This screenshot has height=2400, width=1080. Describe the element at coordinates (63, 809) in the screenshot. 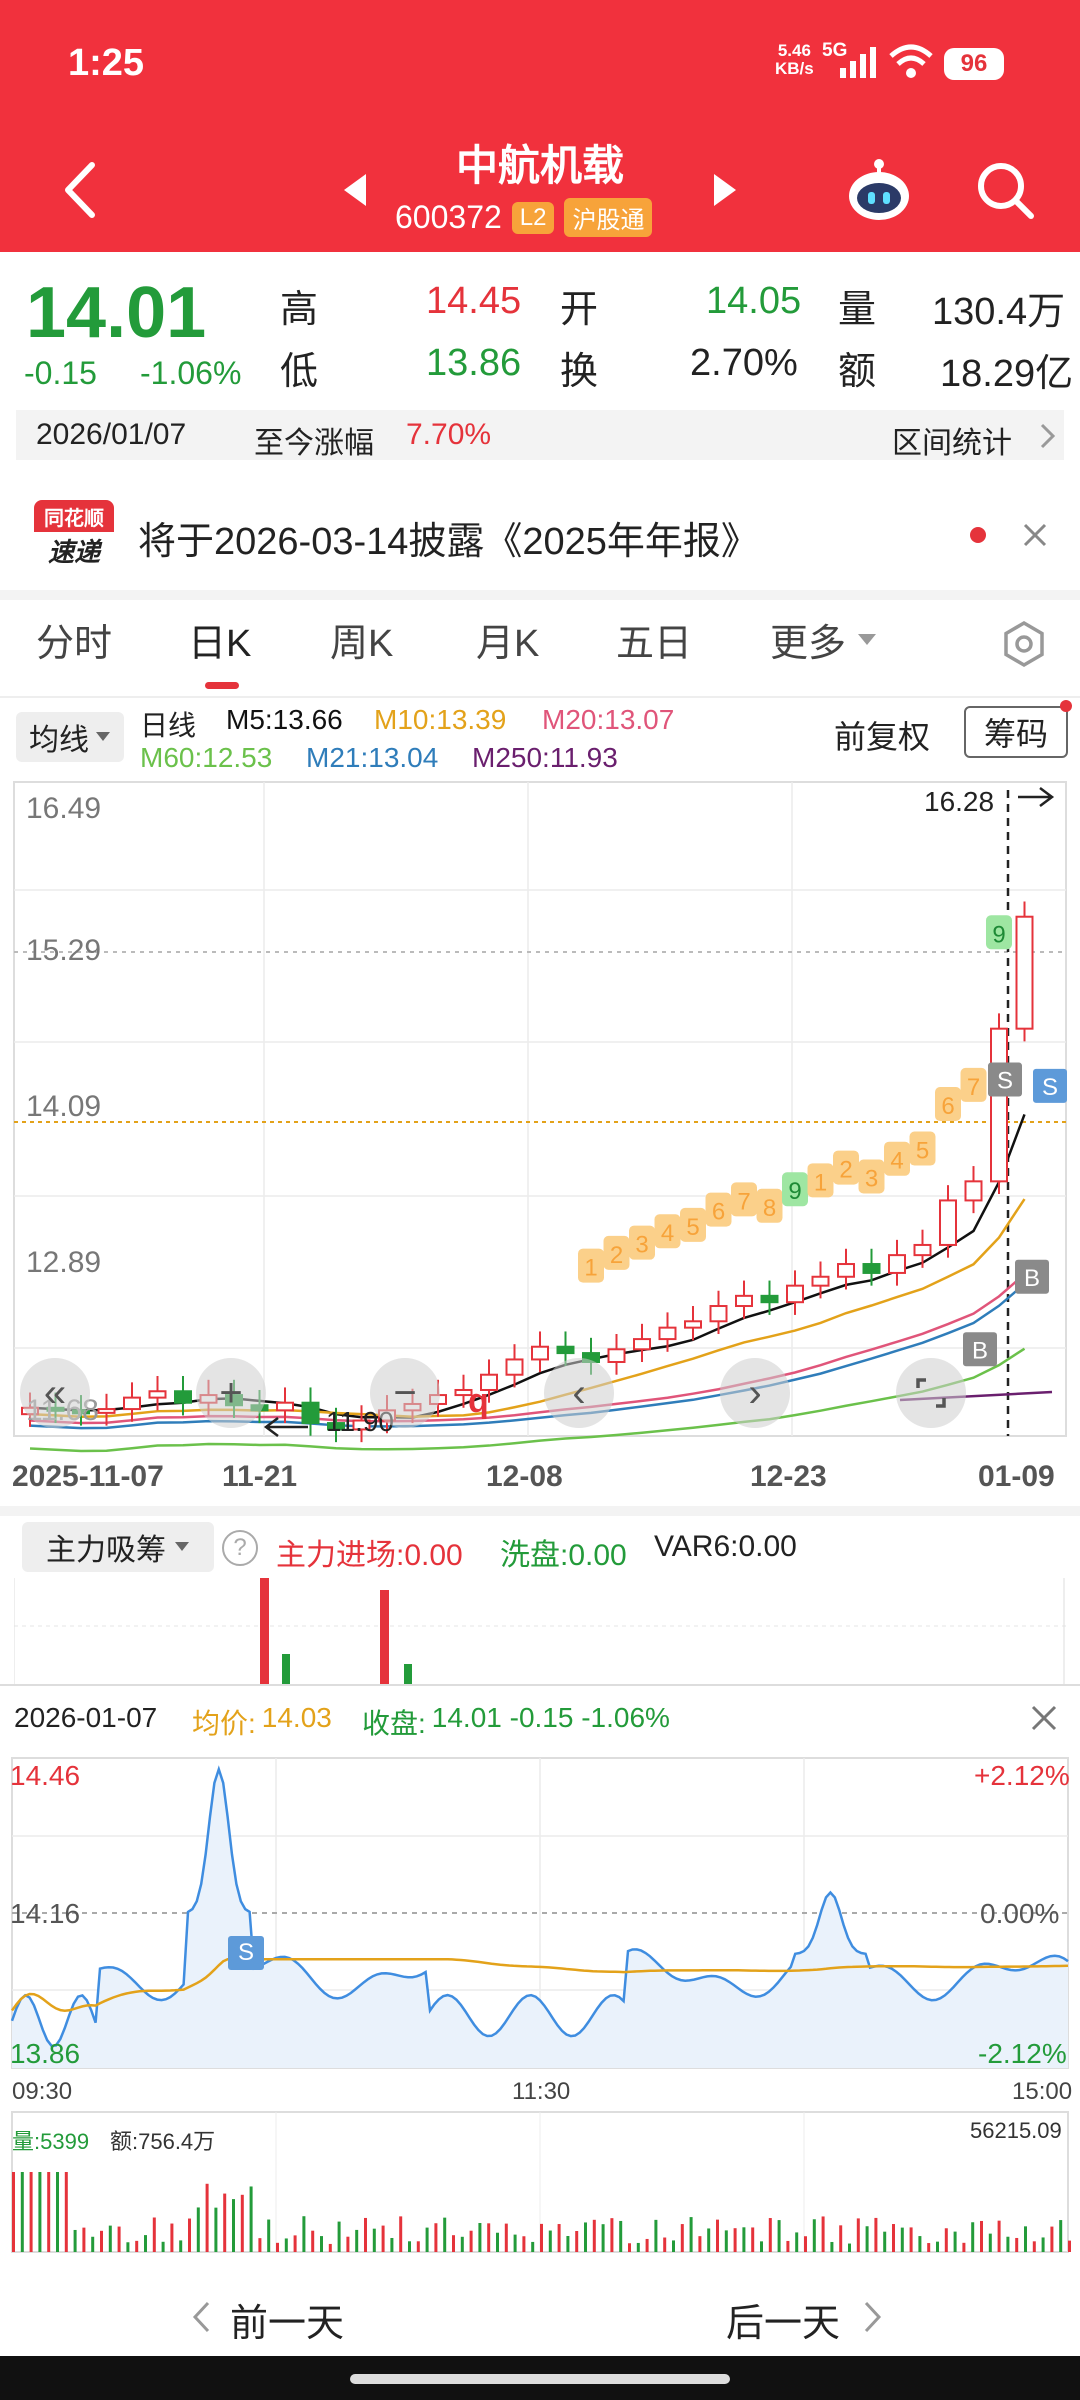

I see `kline-y-label: 16.49` at that location.